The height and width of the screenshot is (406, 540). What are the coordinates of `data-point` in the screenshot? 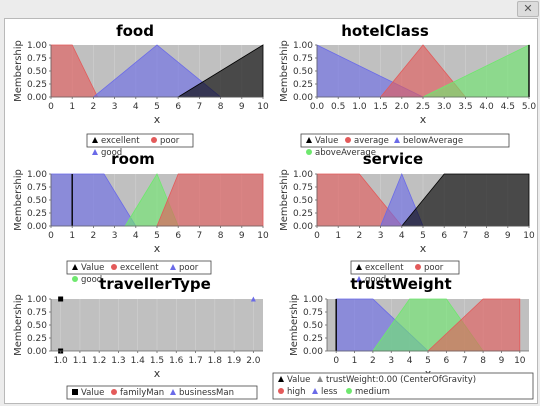 It's located at (61, 299).